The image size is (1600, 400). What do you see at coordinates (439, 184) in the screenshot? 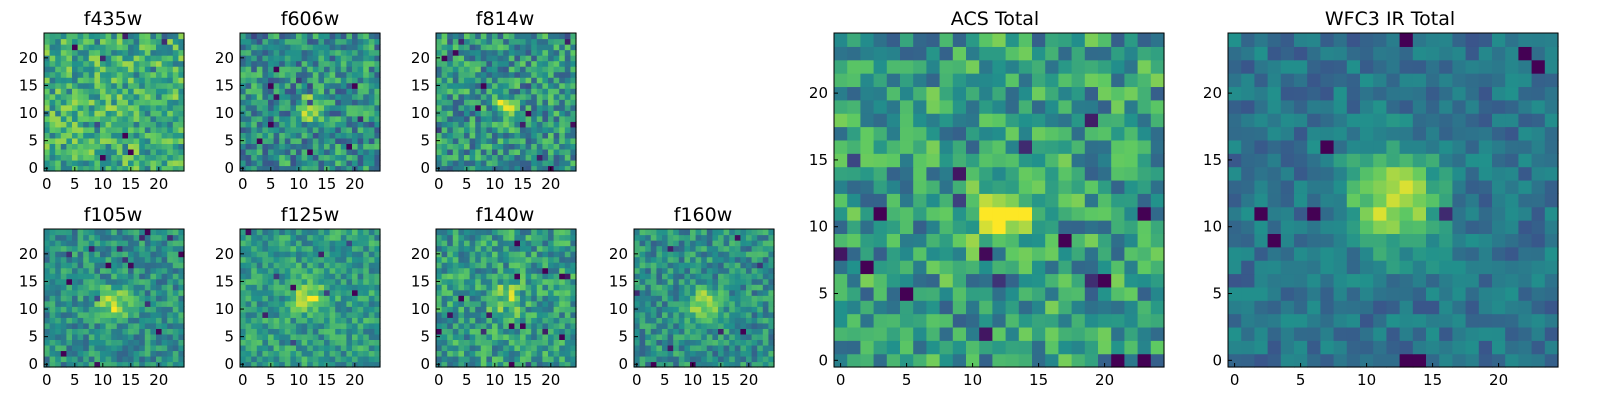
I see `x-tick-label: 0` at bounding box center [439, 184].